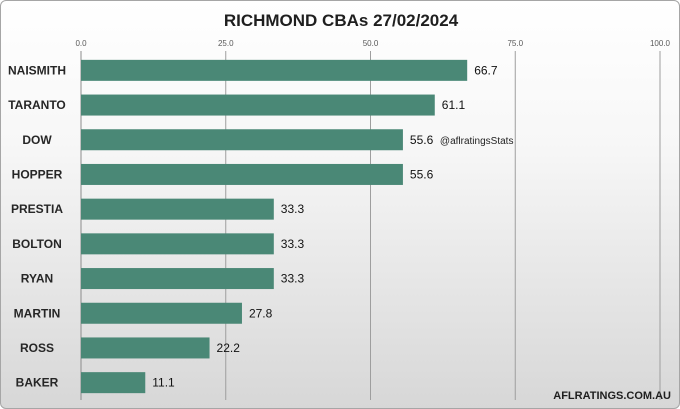 This screenshot has height=409, width=680. Describe the element at coordinates (113, 382) in the screenshot. I see `bar-baker` at that location.